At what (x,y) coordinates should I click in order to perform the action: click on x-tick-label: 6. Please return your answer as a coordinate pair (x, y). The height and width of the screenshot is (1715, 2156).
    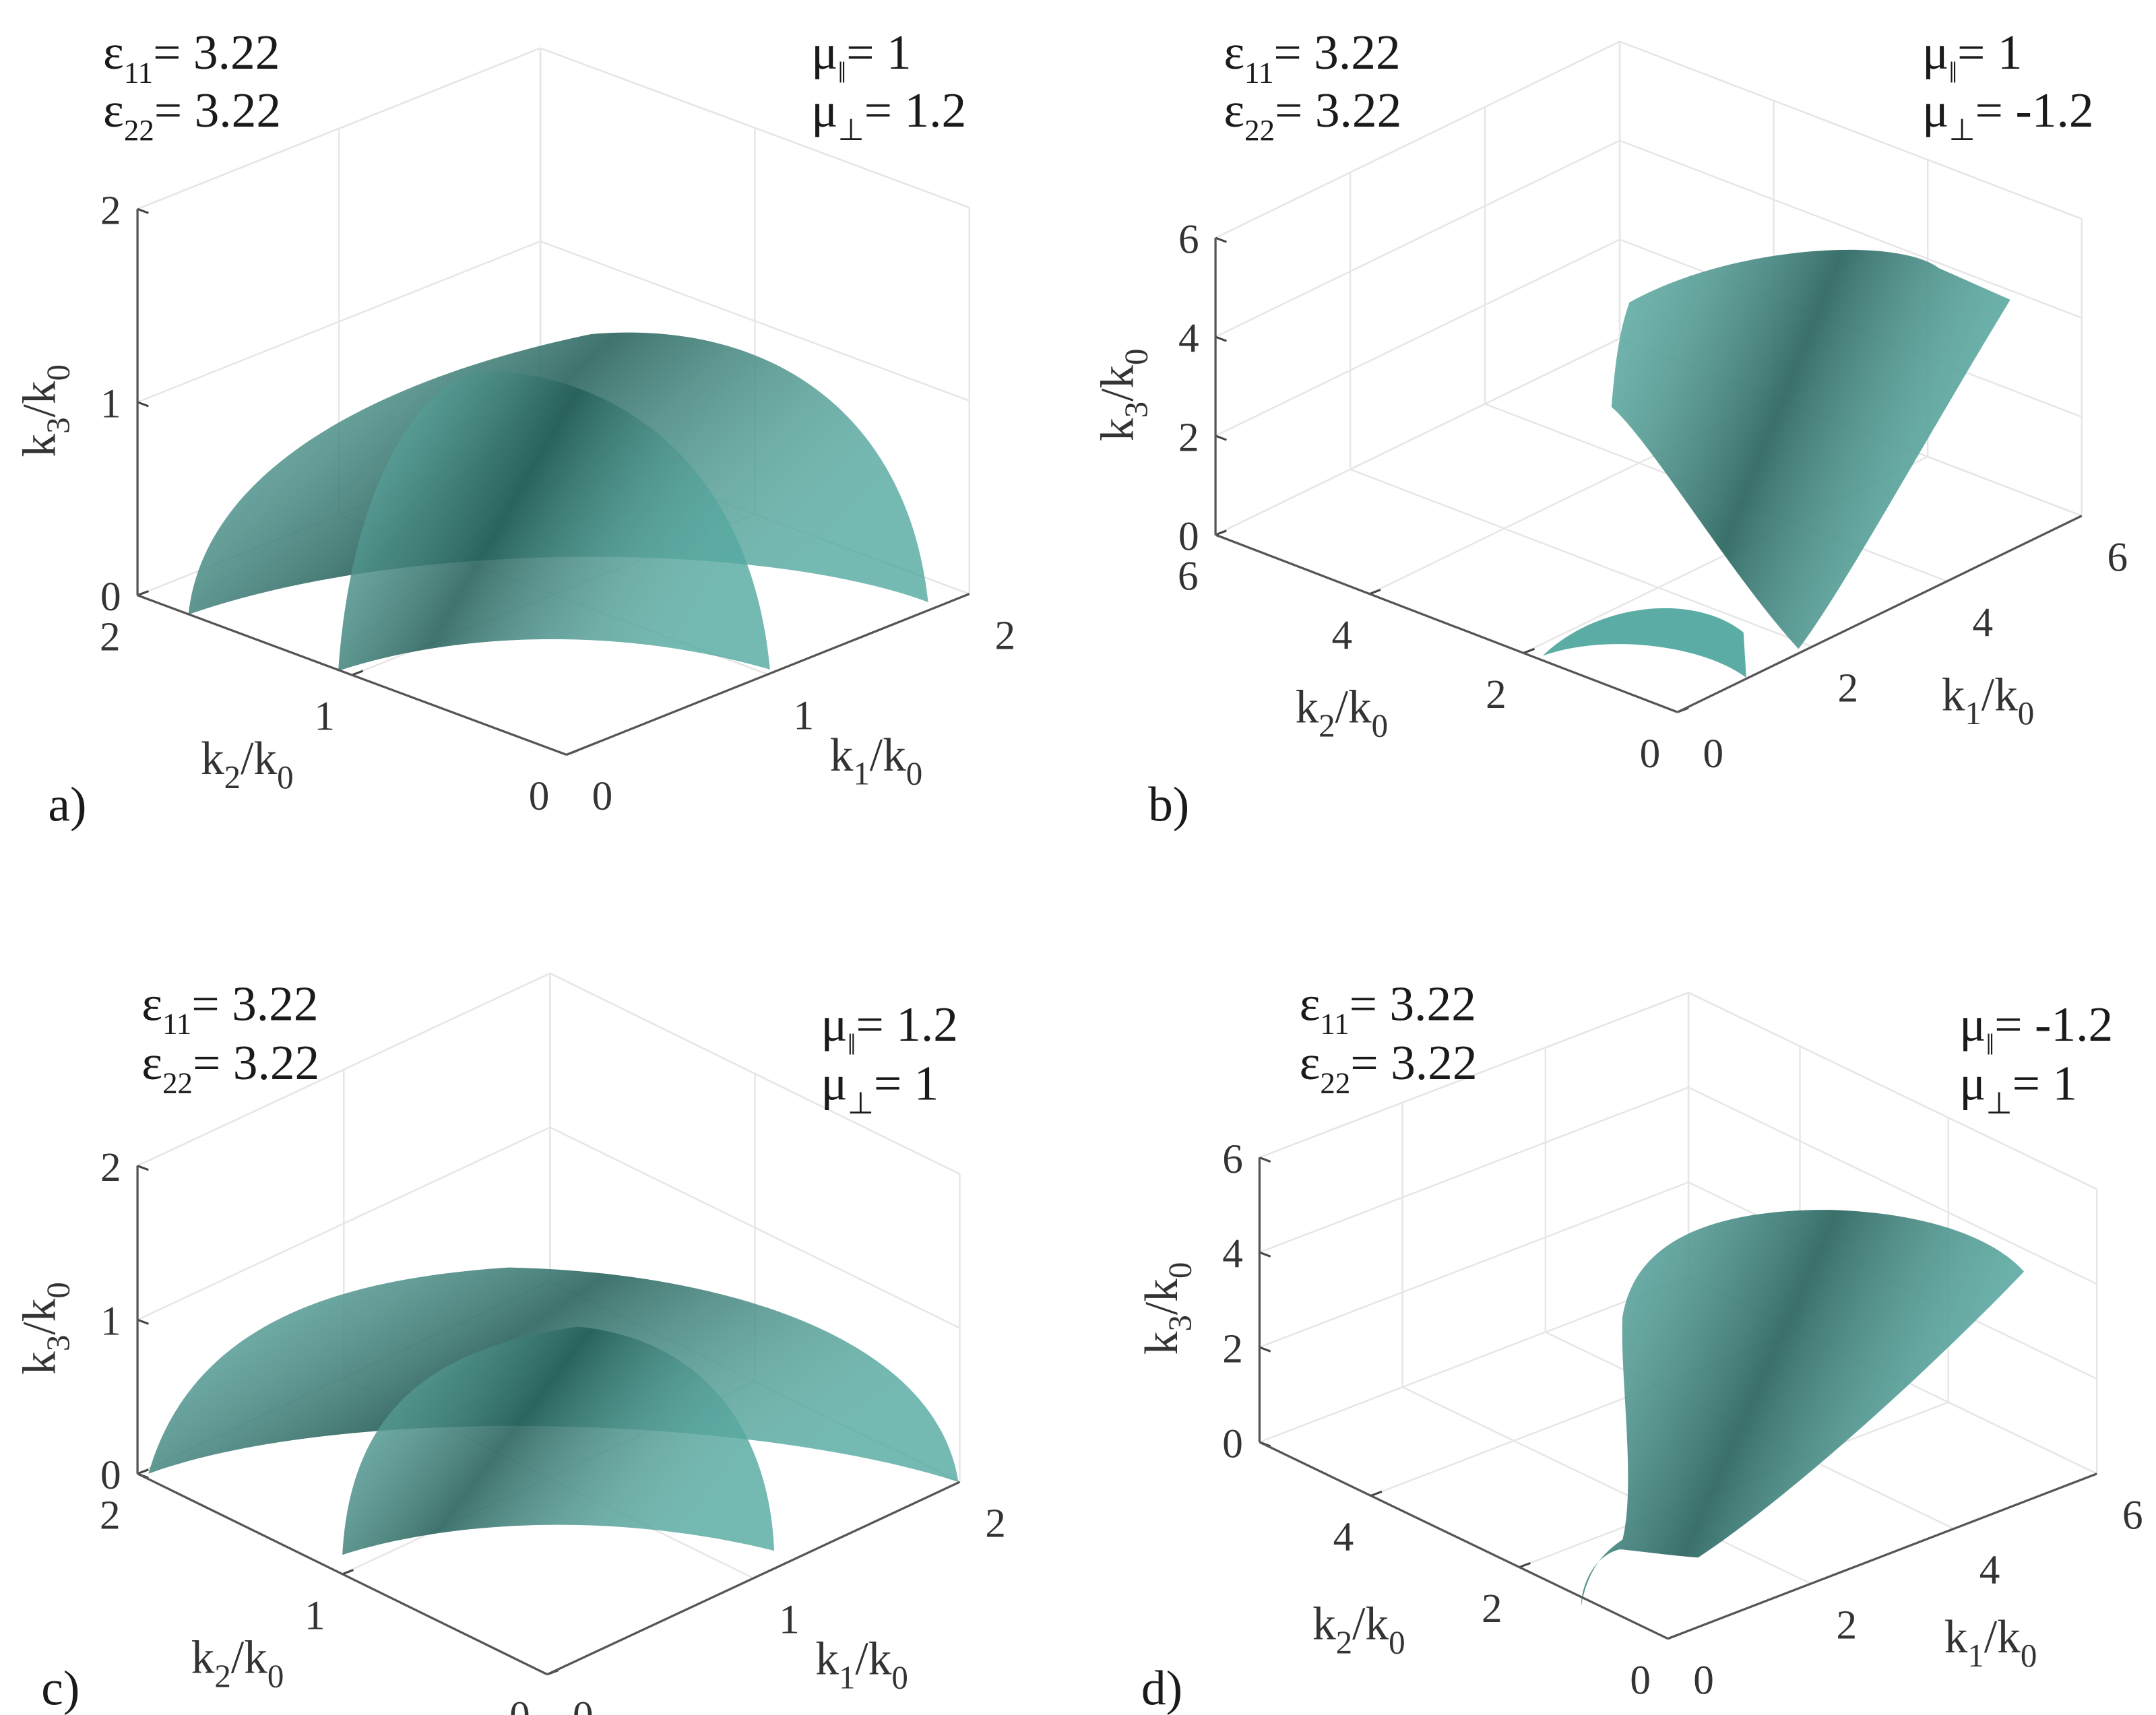
    Looking at the image, I should click on (2117, 557).